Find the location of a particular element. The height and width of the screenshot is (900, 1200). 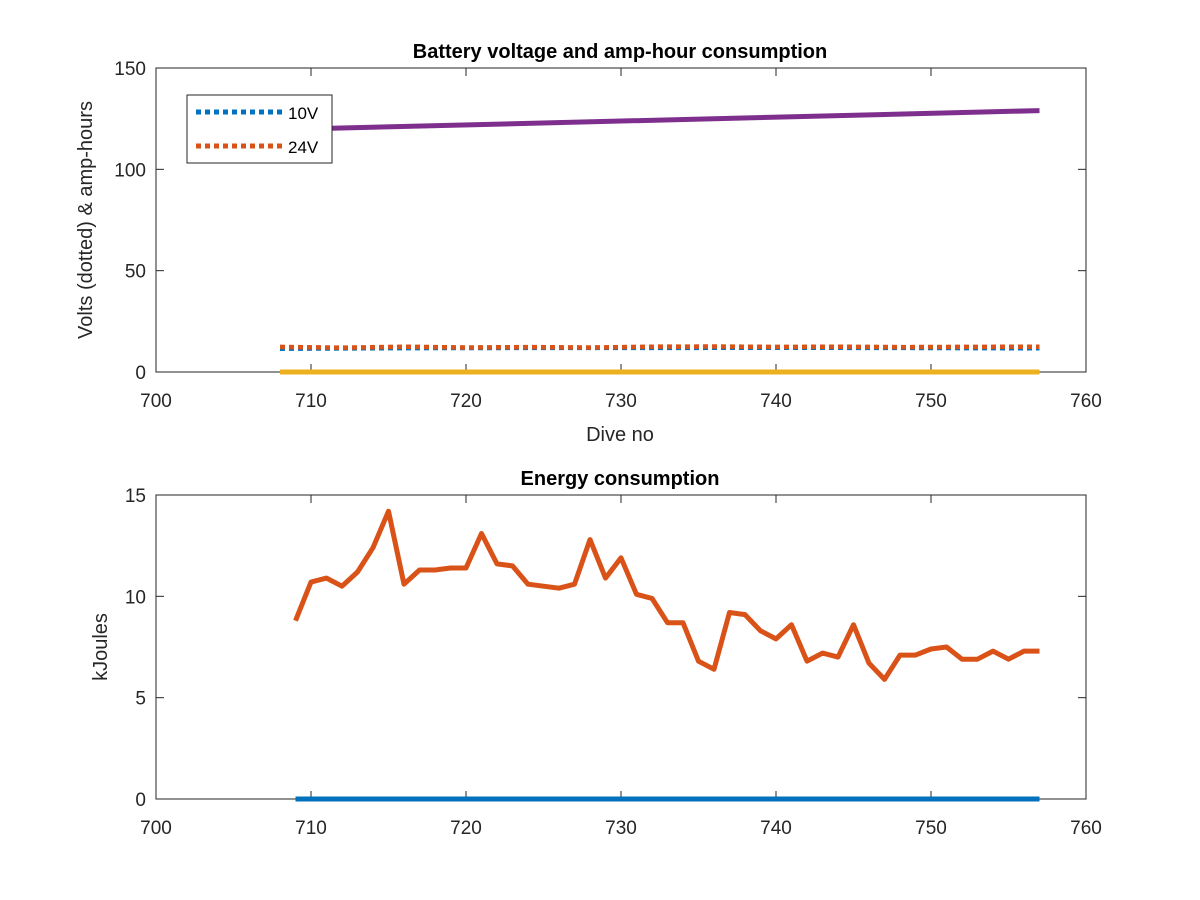

y-tick-label: 5 is located at coordinates (140, 699).